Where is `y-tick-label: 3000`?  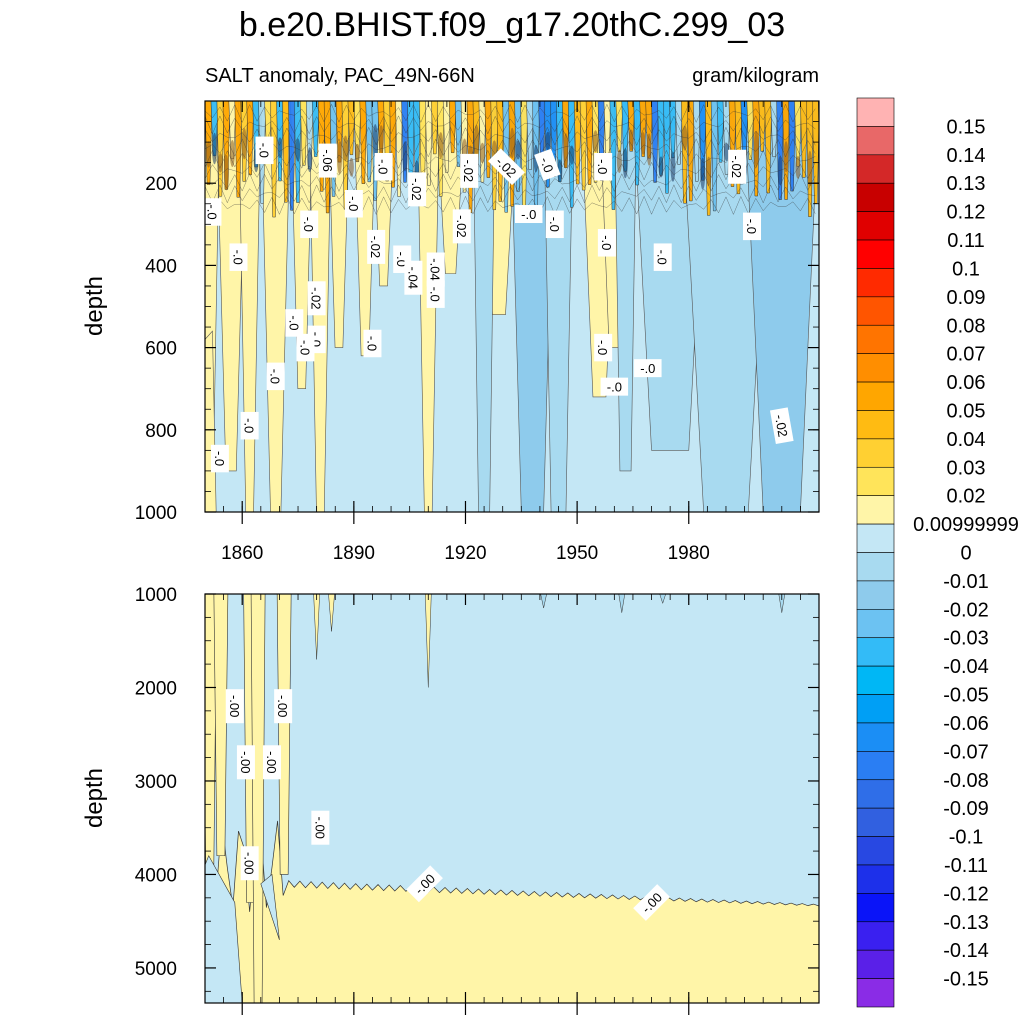
y-tick-label: 3000 is located at coordinates (156, 782).